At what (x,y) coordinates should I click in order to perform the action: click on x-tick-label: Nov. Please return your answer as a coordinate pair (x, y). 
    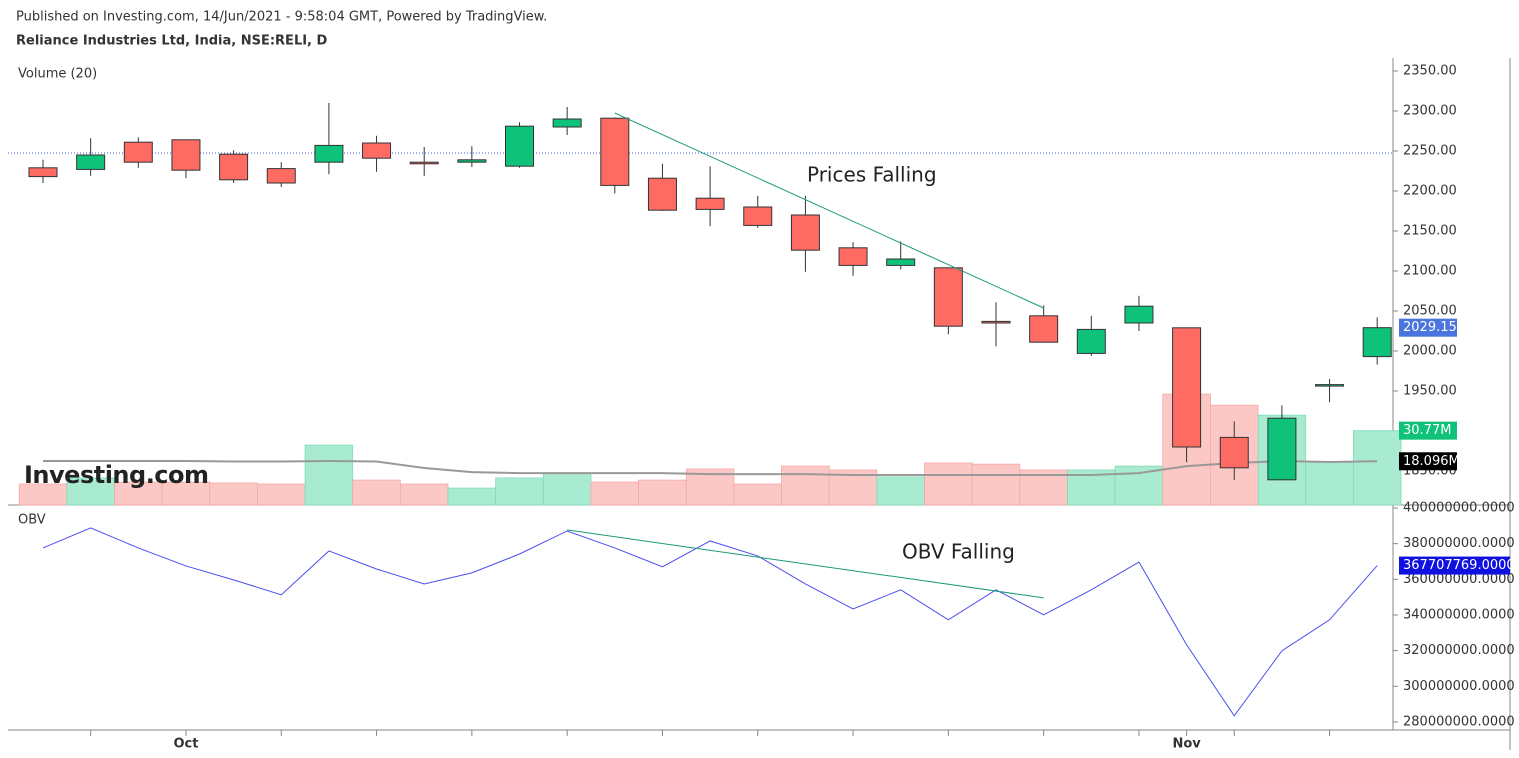
    Looking at the image, I should click on (1186, 744).